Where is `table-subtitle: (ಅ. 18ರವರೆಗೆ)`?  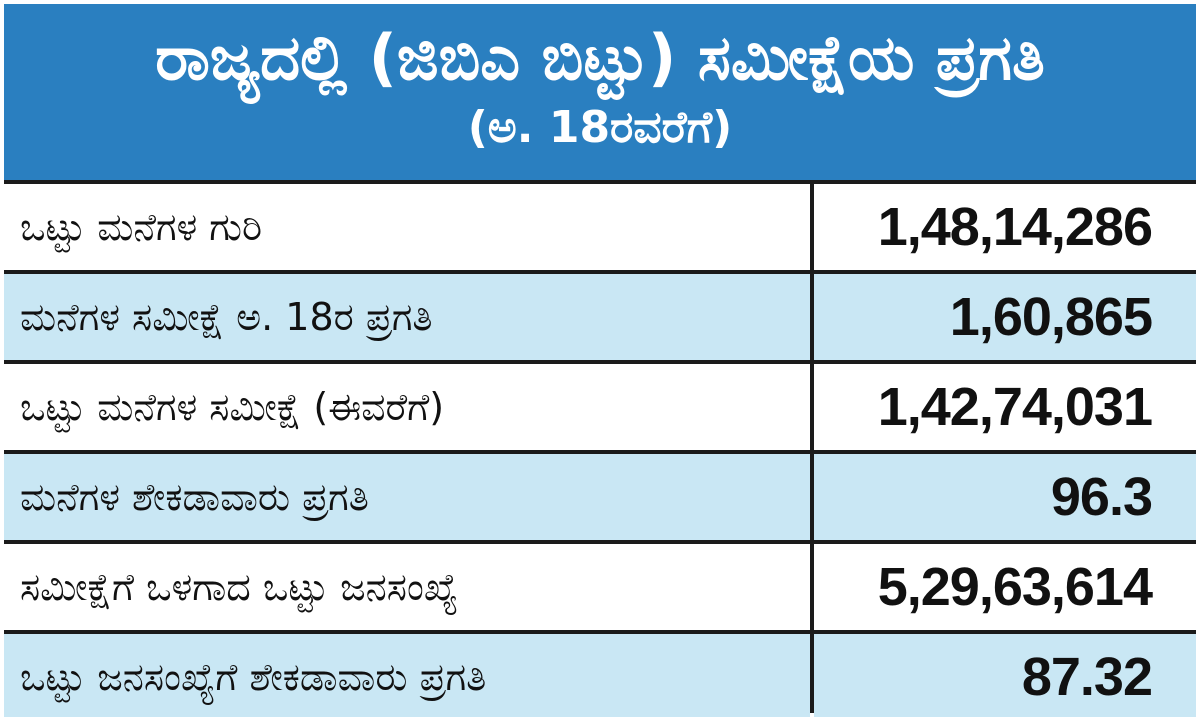 table-subtitle: (ಅ. 18ರವರೆಗೆ) is located at coordinates (600, 127).